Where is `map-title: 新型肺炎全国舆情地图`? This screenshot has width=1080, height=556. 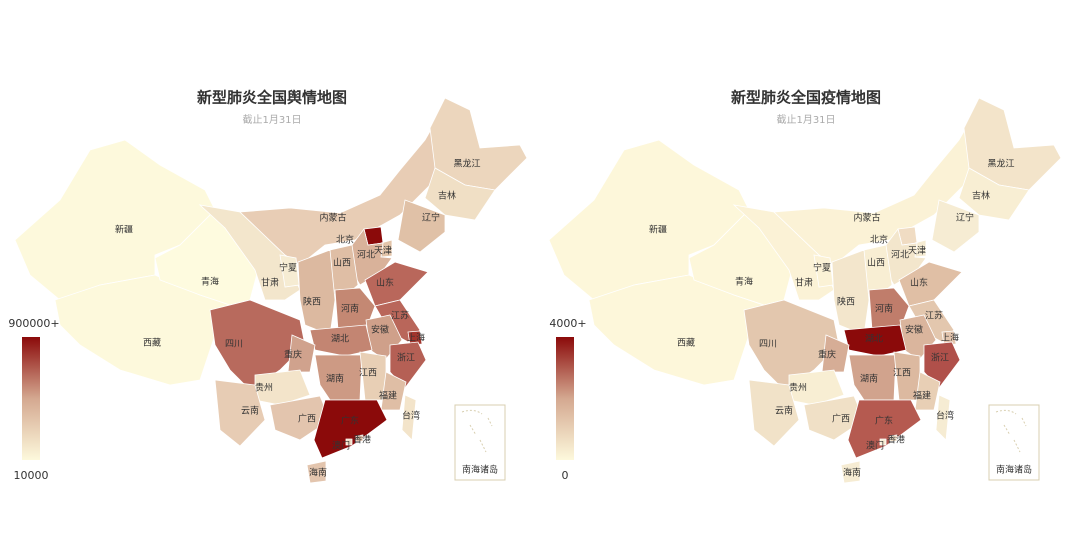
map-title: 新型肺炎全国舆情地图 is located at coordinates (272, 98).